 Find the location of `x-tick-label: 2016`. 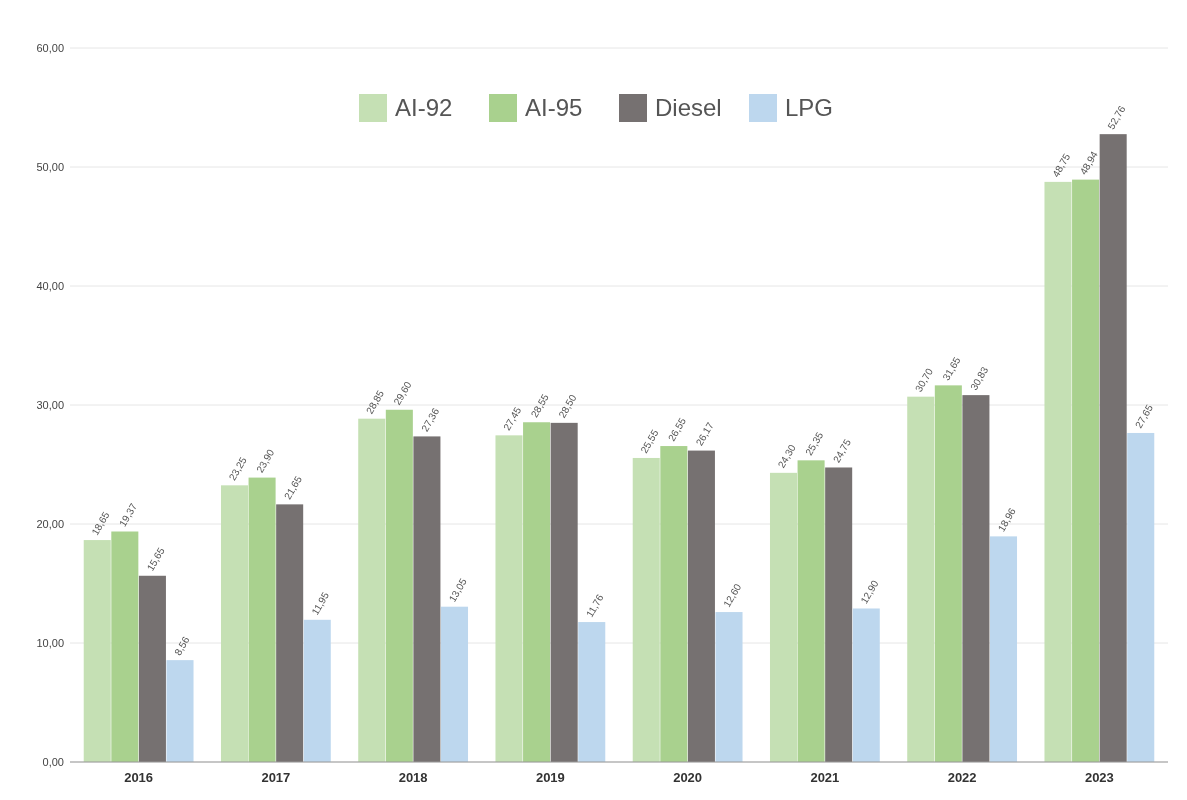

x-tick-label: 2016 is located at coordinates (139, 777).